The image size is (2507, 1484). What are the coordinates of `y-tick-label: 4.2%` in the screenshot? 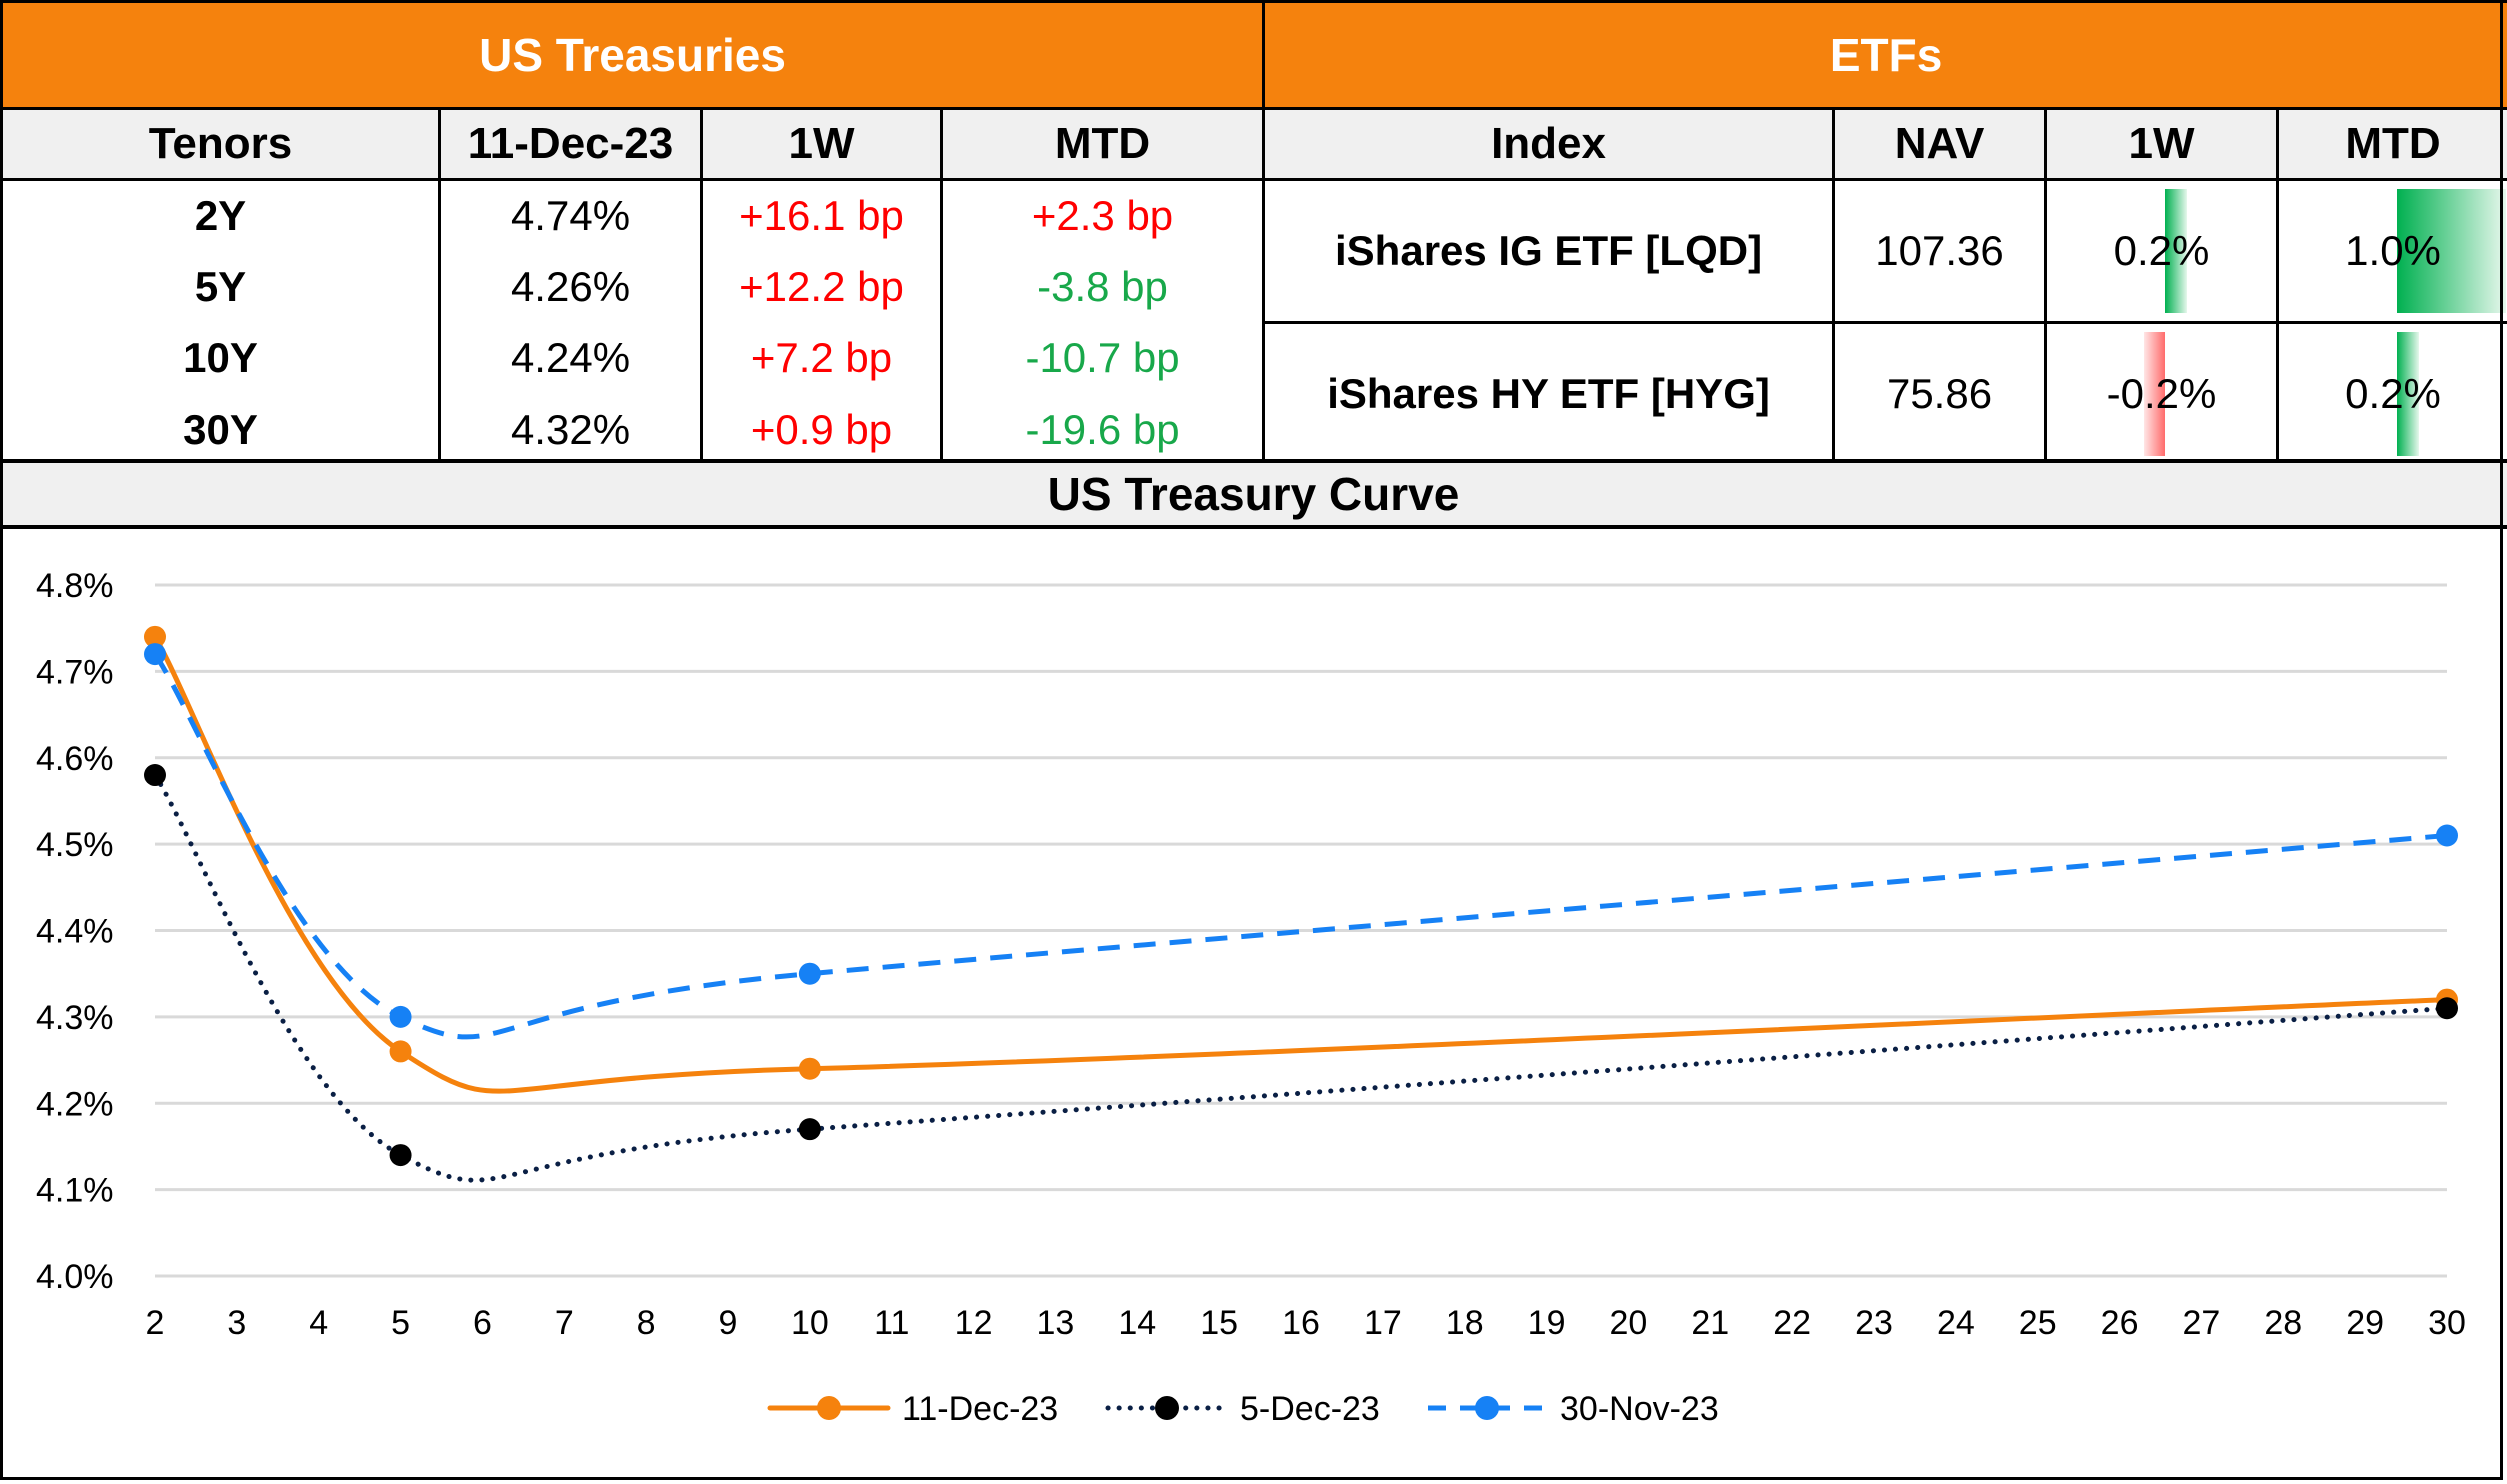 It's located at (75, 1104).